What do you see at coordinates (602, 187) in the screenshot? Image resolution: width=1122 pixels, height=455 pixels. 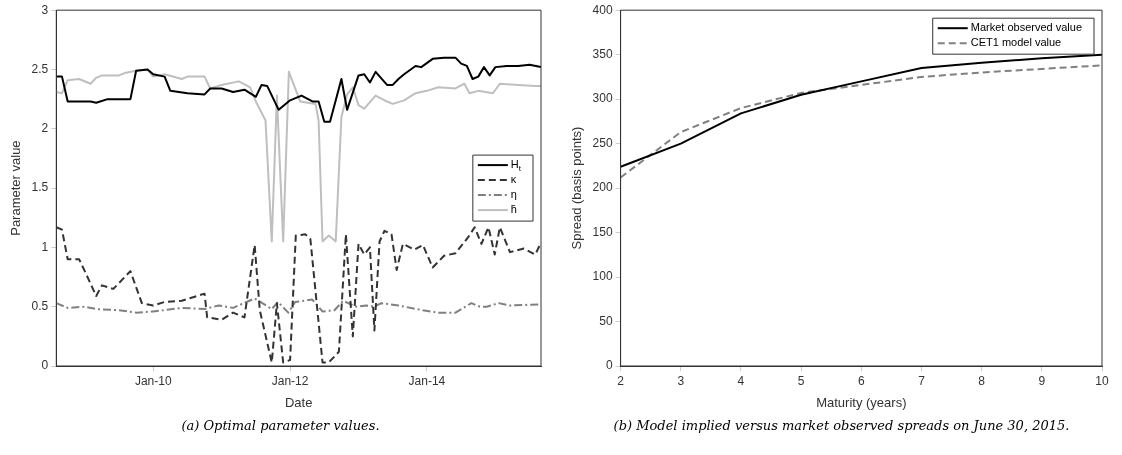 I see `y-tick-label: 200` at bounding box center [602, 187].